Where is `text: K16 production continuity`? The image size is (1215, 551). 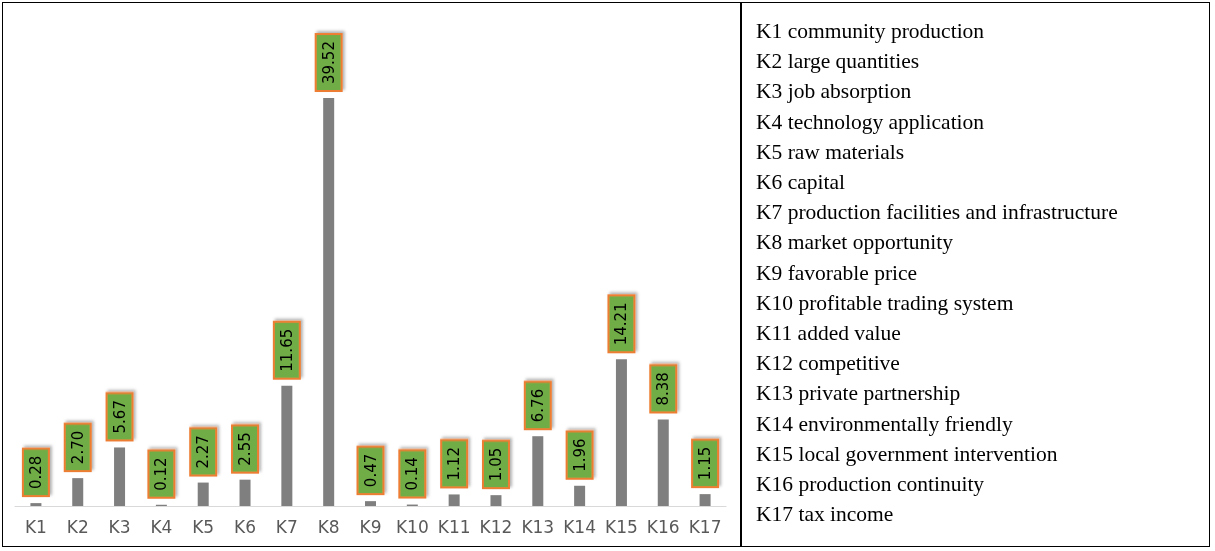
text: K16 production continuity is located at coordinates (871, 485).